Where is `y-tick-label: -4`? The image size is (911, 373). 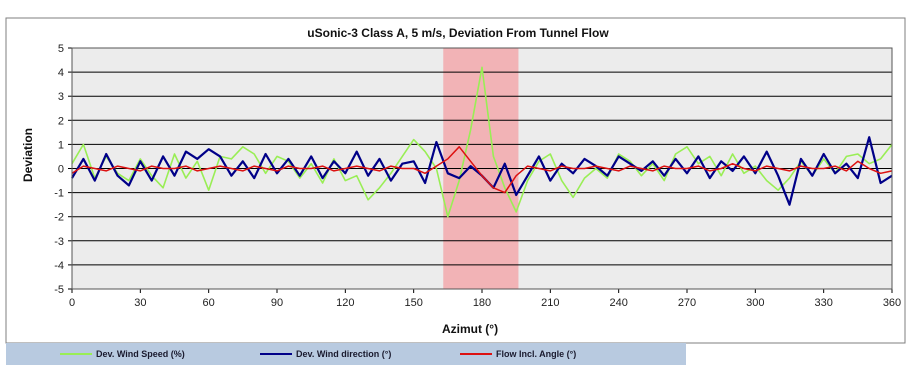
y-tick-label: -4 is located at coordinates (59, 266).